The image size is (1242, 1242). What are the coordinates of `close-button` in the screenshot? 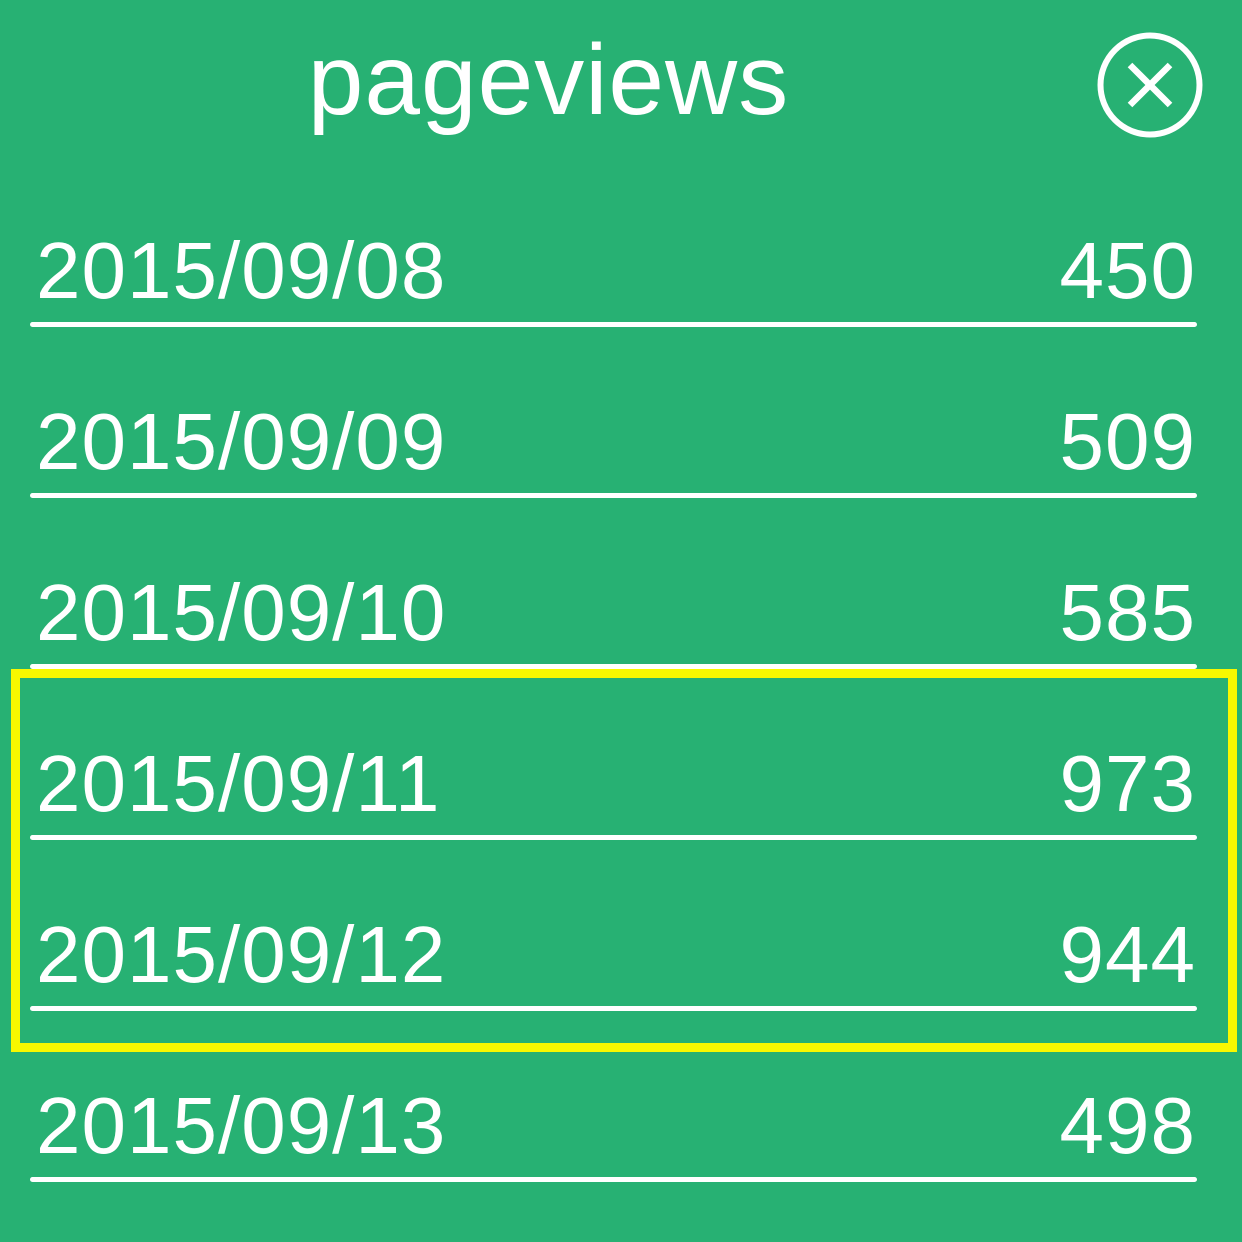 It's located at (1150, 85).